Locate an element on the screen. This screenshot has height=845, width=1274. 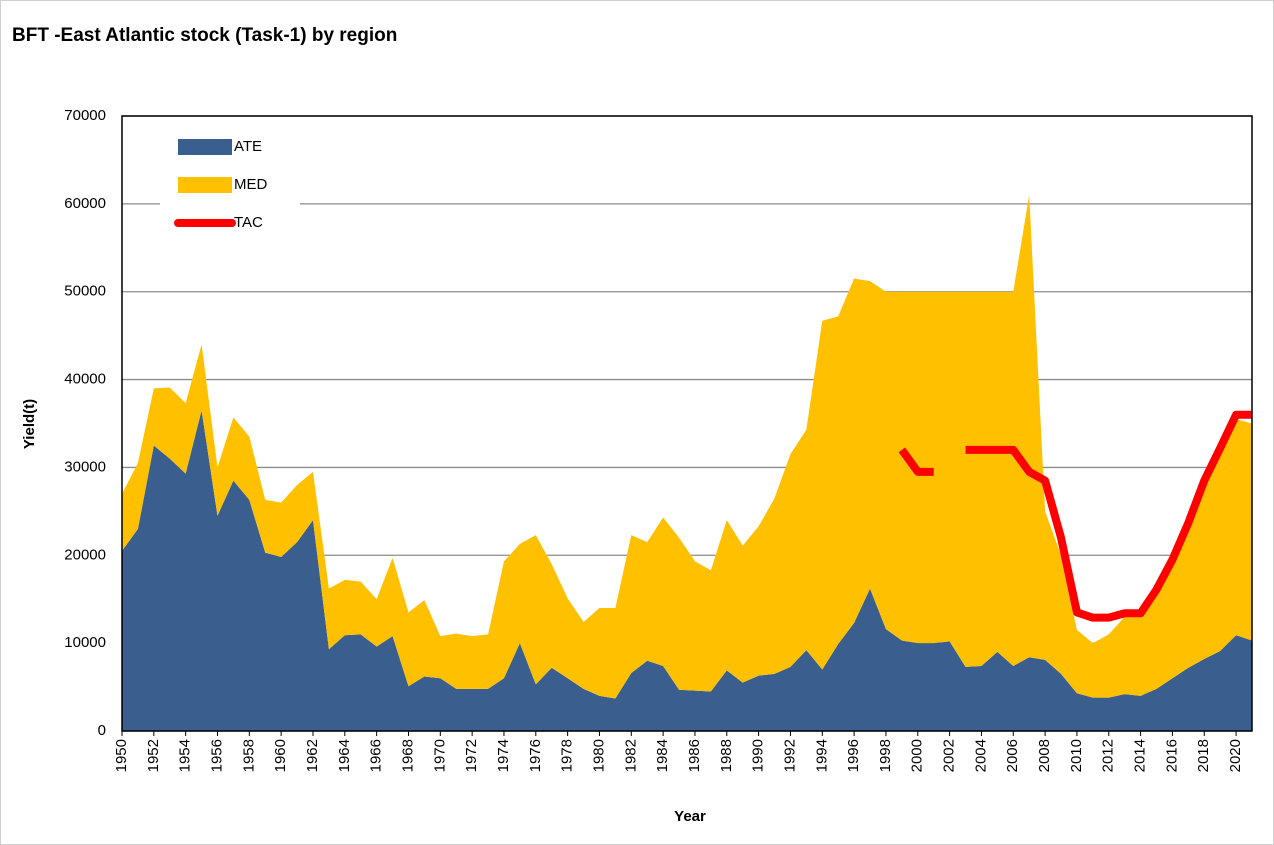
x-tick-label: 1958 is located at coordinates (248, 755).